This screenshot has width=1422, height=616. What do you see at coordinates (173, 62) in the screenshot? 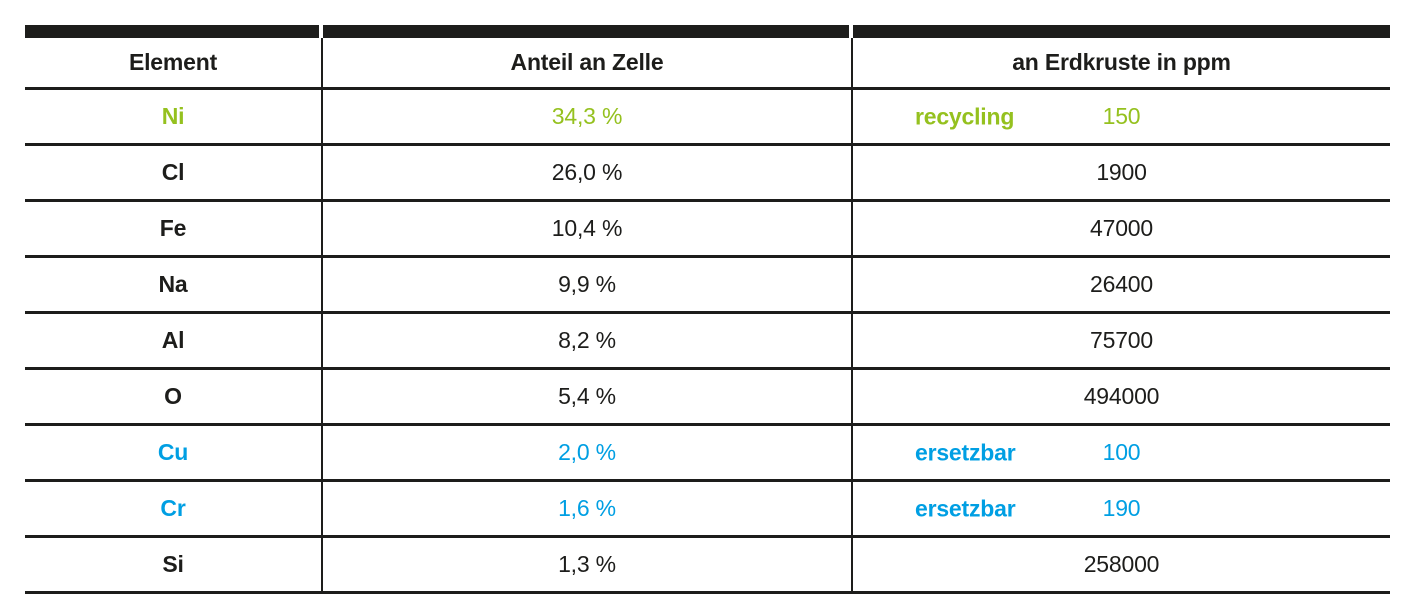
I see `header-element: Element` at bounding box center [173, 62].